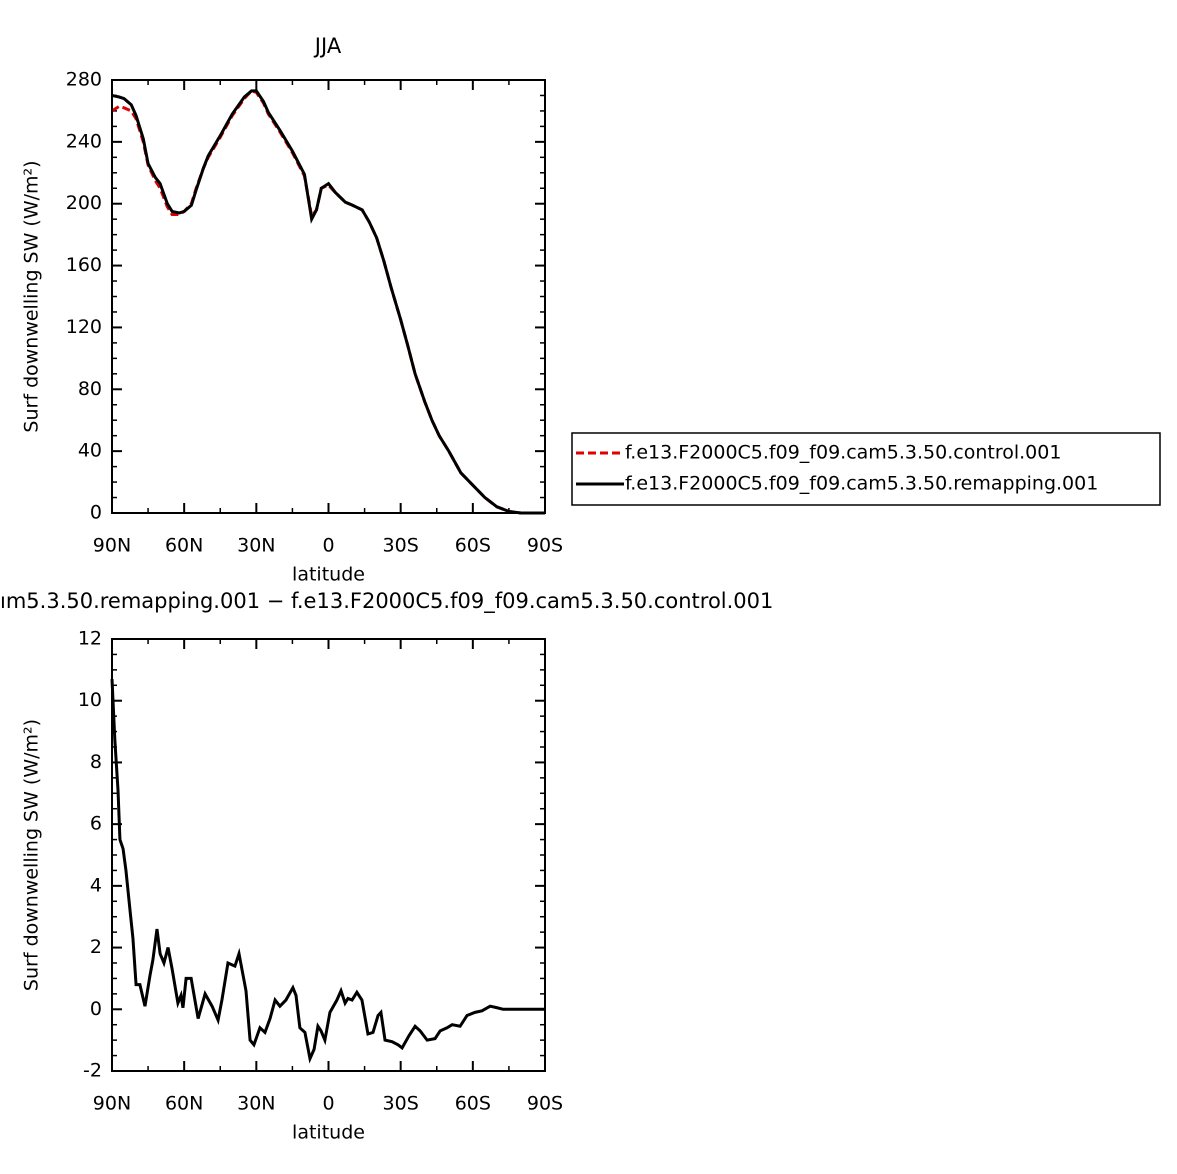 The width and height of the screenshot is (1177, 1174). Describe the element at coordinates (90, 639) in the screenshot. I see `y-tick-label: 12` at that location.